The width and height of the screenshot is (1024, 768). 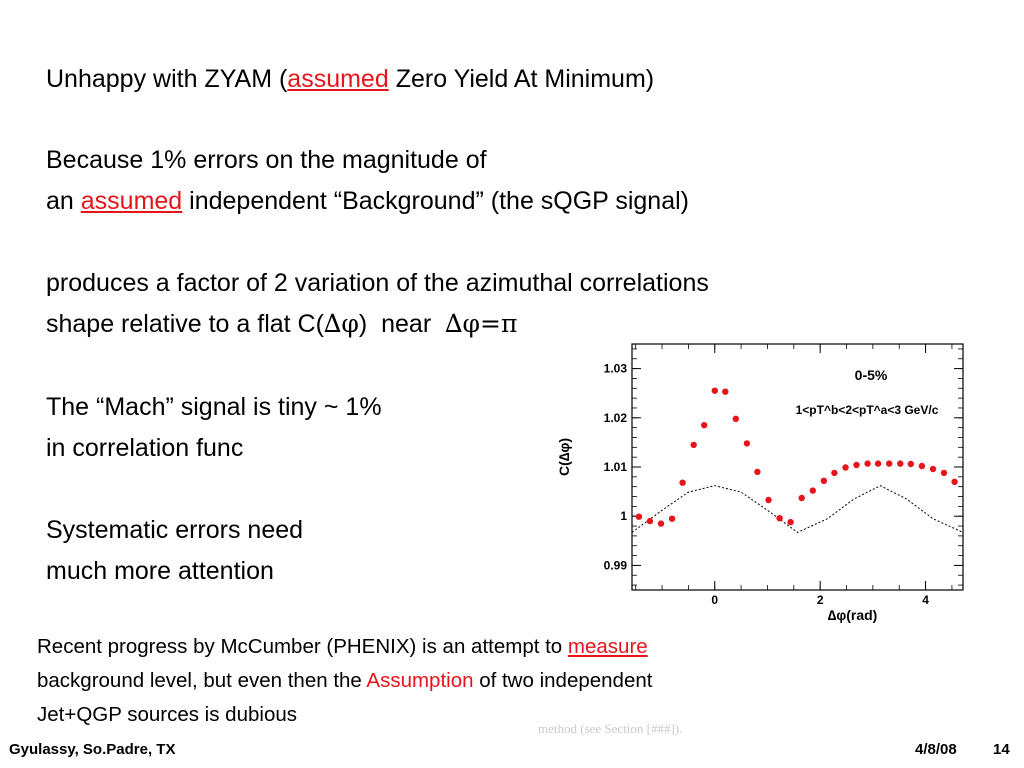 What do you see at coordinates (167, 714) in the screenshot?
I see `note-line-3: Jet+QGP sources is dubious` at bounding box center [167, 714].